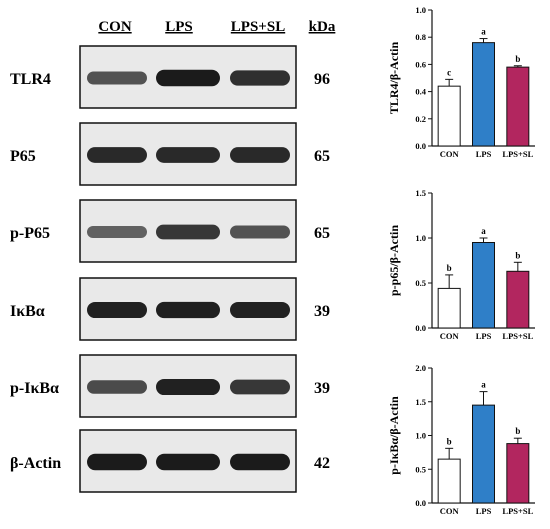 This screenshot has width=550, height=529. What do you see at coordinates (394, 435) in the screenshot?
I see `y-axis-label: p-IκBα/β-Actin` at bounding box center [394, 435].